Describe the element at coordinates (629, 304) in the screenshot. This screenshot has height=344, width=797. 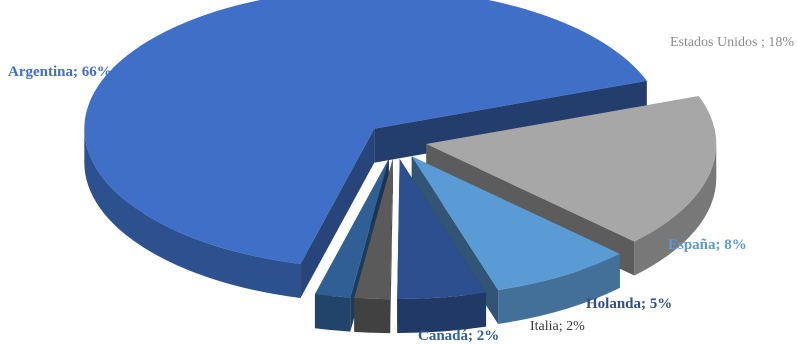
I see `data-label-holanda: Holanda; 5%` at that location.